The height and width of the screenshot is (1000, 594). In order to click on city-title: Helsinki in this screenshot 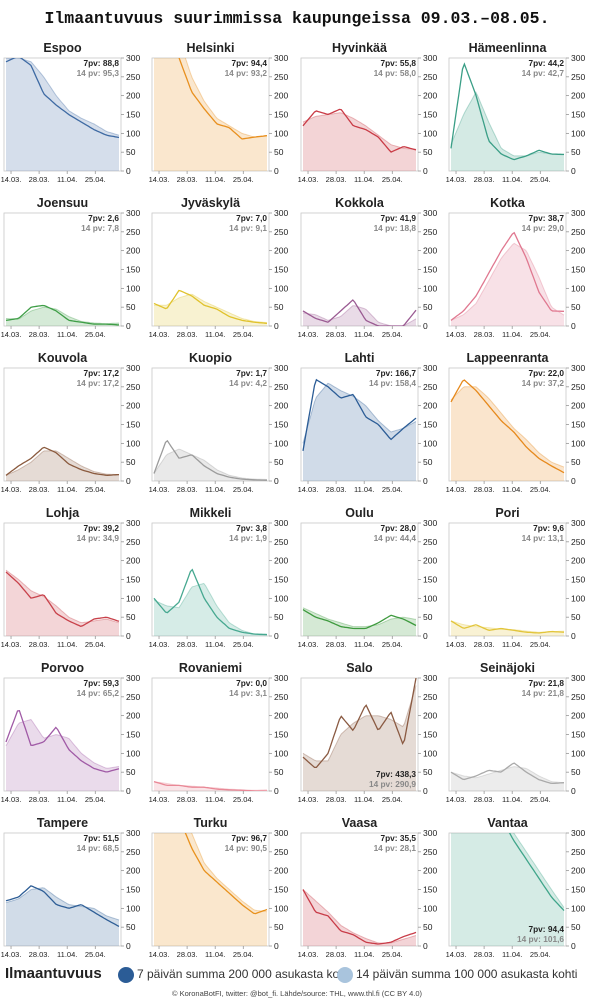, I will do `click(211, 48)`.